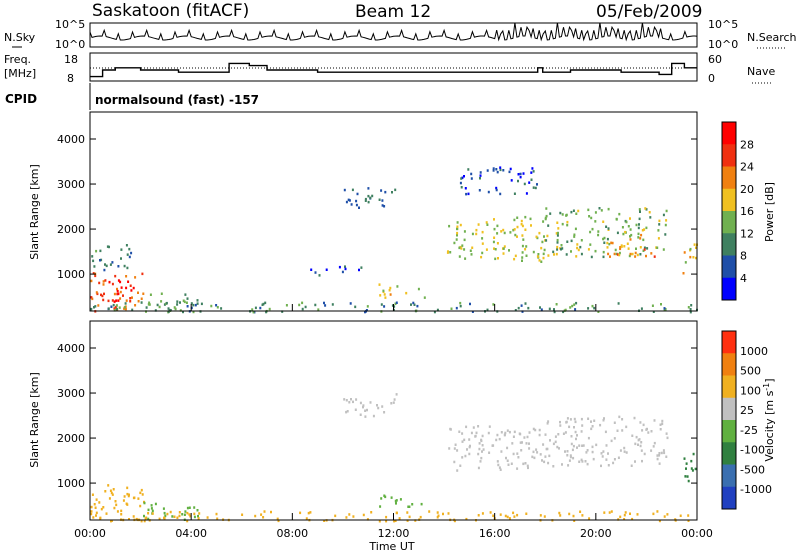  I want to click on colorbar-segment, so click(729, 409).